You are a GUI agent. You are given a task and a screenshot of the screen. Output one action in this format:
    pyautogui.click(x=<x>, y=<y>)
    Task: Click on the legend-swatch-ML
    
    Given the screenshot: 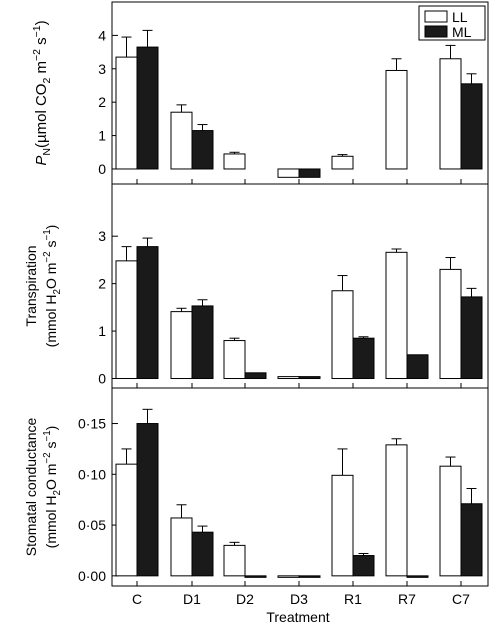 What is the action you would take?
    pyautogui.click(x=436, y=31)
    